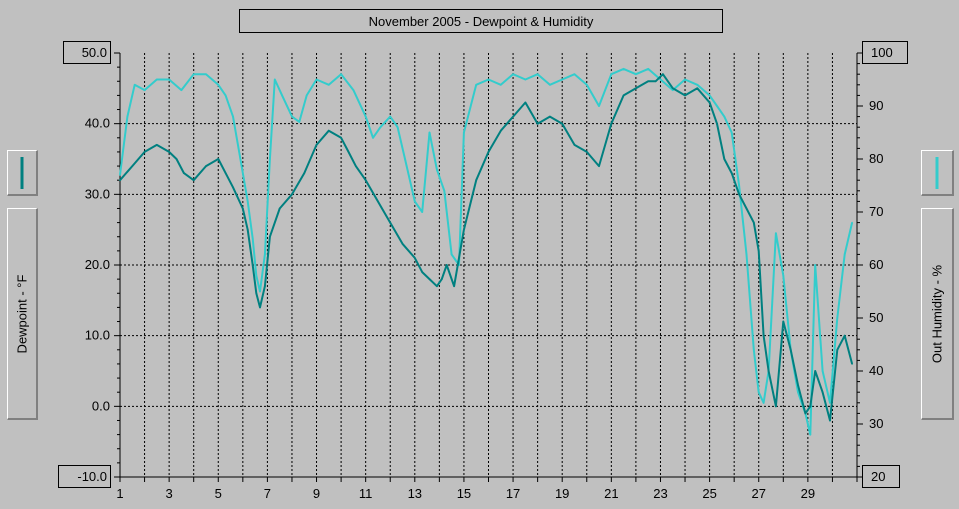 Image resolution: width=959 pixels, height=509 pixels. Describe the element at coordinates (876, 264) in the screenshot. I see `right-axis-tick-label: 60` at that location.